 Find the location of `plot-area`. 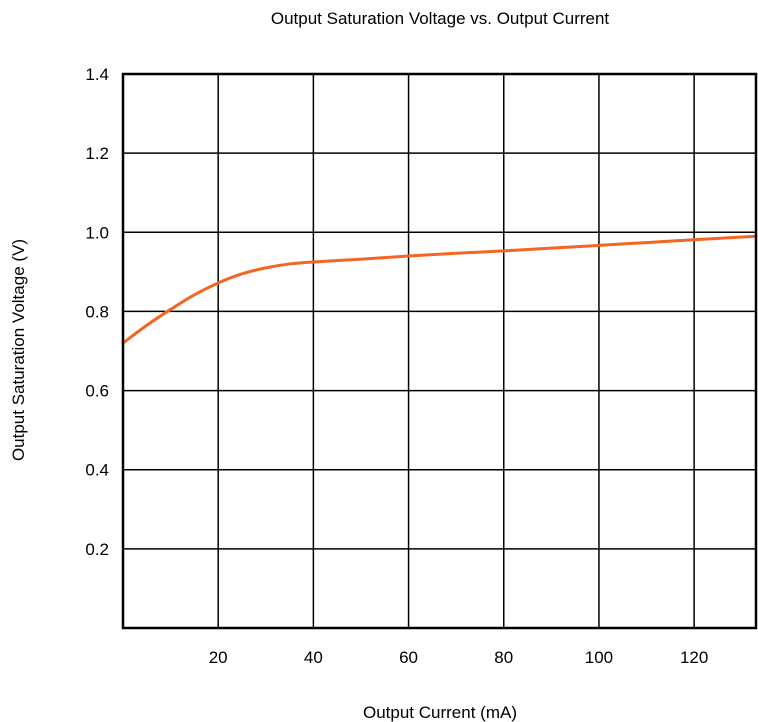

plot-area is located at coordinates (439, 289).